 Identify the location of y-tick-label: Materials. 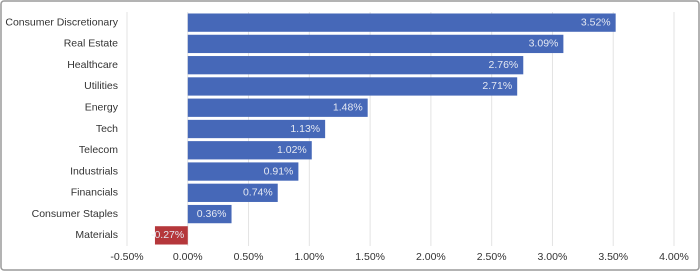
(96, 235).